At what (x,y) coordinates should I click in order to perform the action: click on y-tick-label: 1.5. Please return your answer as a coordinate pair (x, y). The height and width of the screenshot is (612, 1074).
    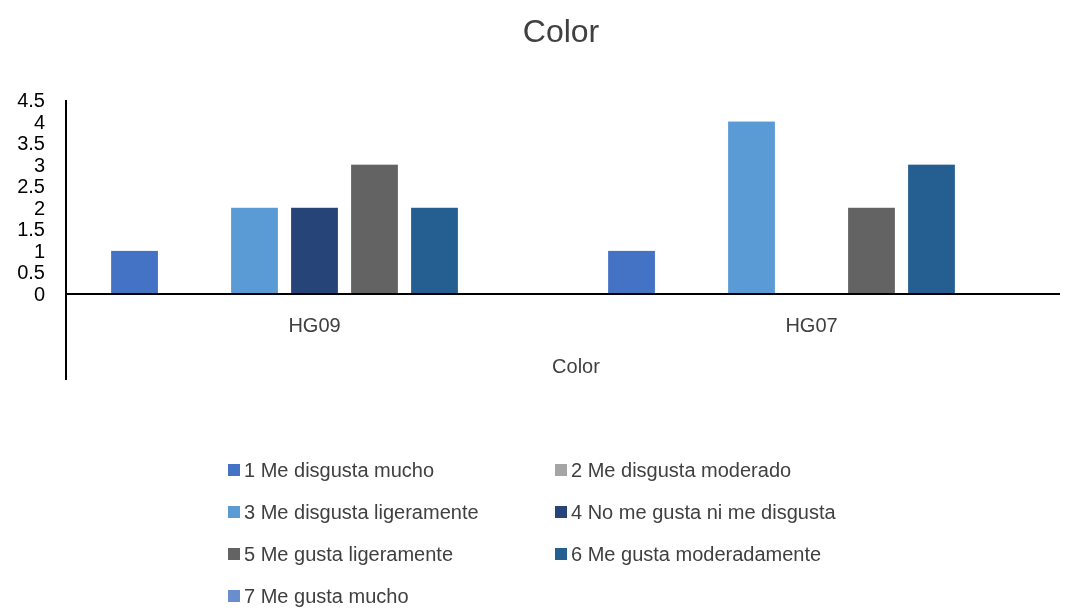
    Looking at the image, I should click on (31, 229).